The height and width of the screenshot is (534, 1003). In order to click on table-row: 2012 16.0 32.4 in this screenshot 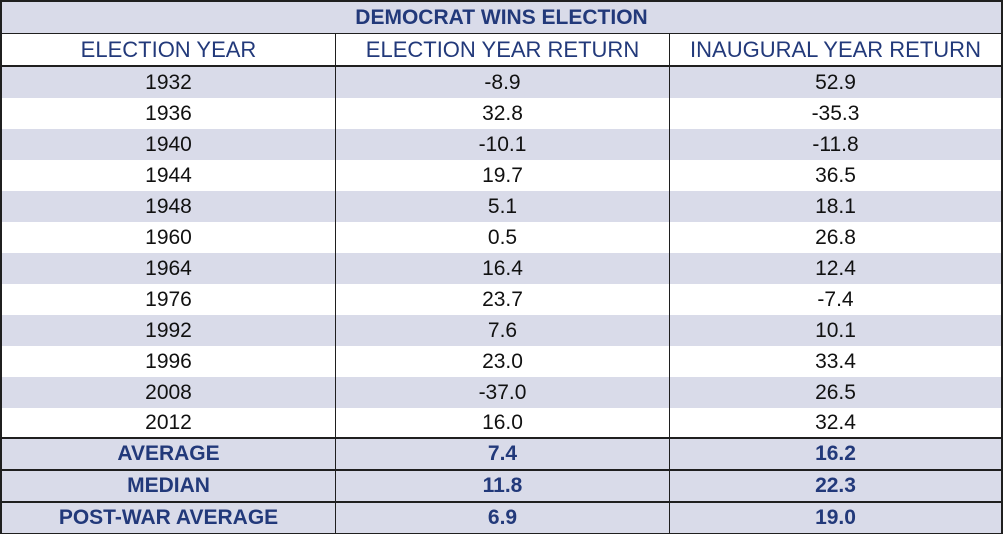, I will do `click(501, 423)`.